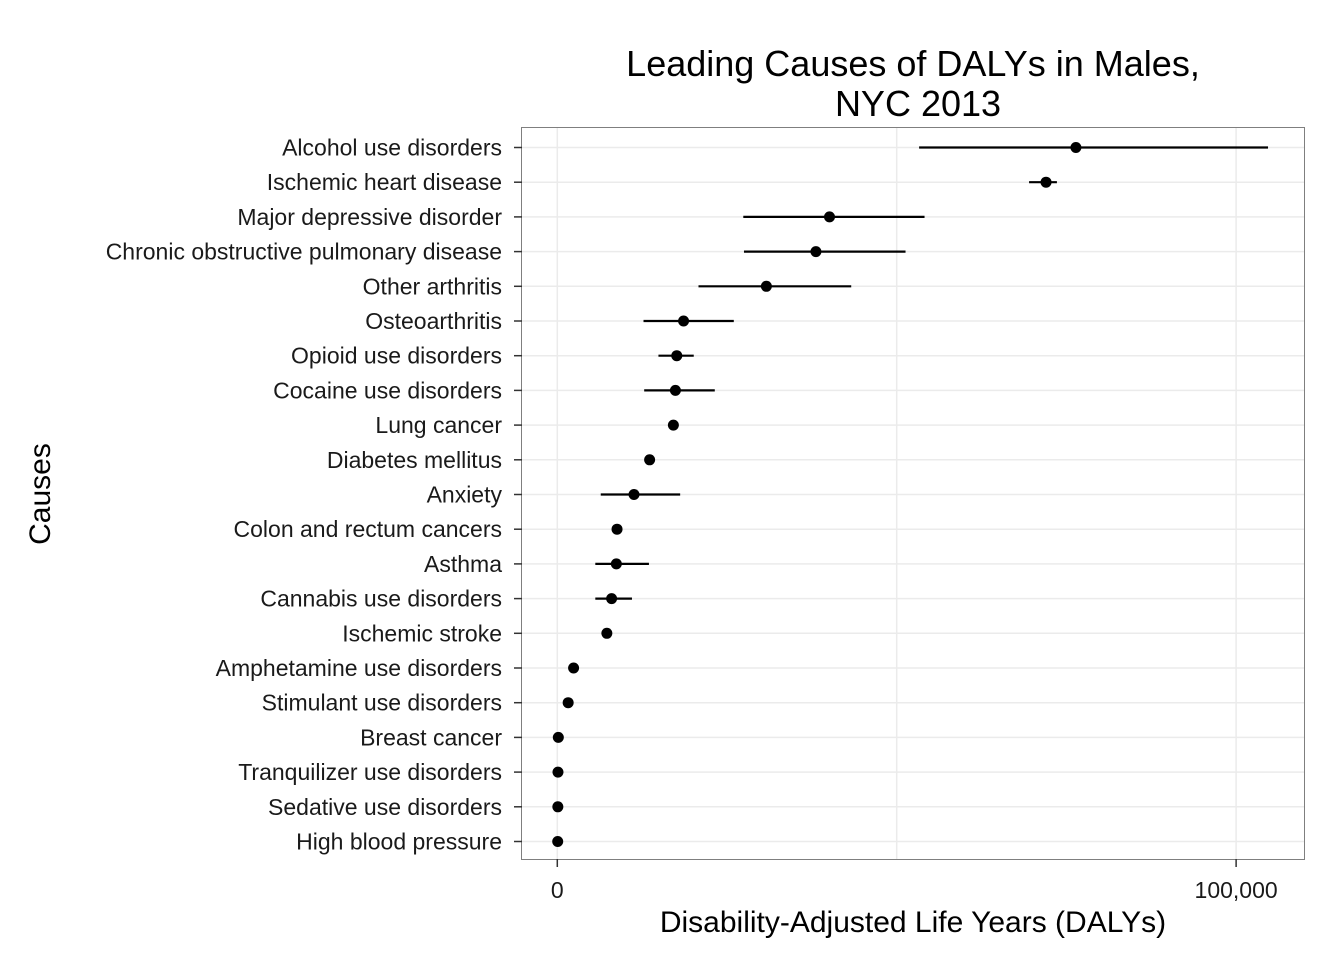 The height and width of the screenshot is (960, 1344). What do you see at coordinates (40, 494) in the screenshot?
I see `y-axis-title: Causes` at bounding box center [40, 494].